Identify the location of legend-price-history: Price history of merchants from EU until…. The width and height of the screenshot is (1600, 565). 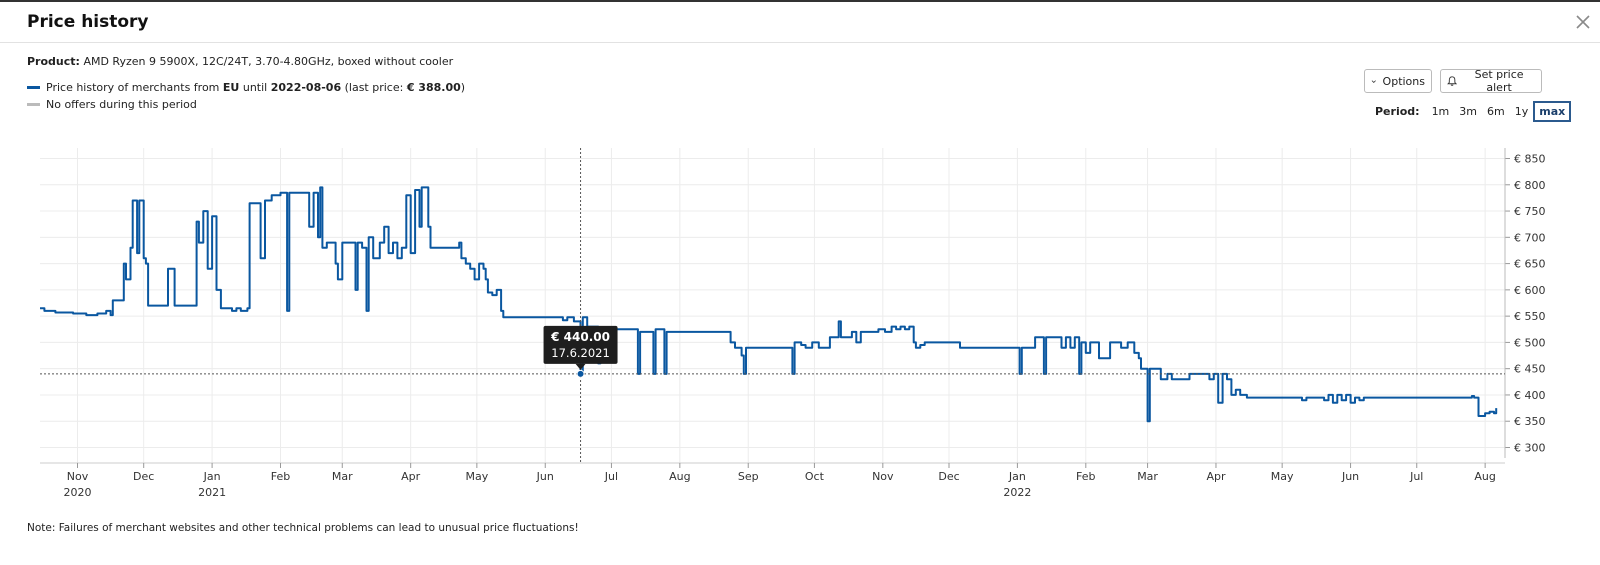
(246, 87).